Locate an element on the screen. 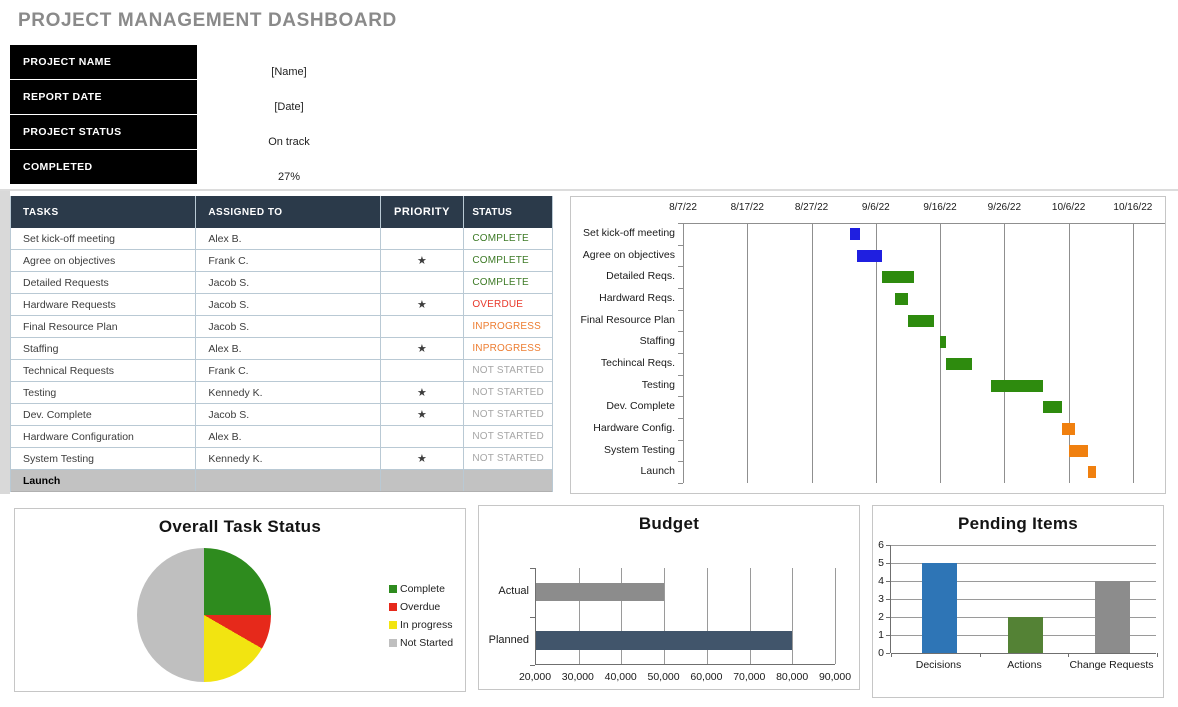 This screenshot has height=707, width=1178. left-gutter is located at coordinates (5, 342).